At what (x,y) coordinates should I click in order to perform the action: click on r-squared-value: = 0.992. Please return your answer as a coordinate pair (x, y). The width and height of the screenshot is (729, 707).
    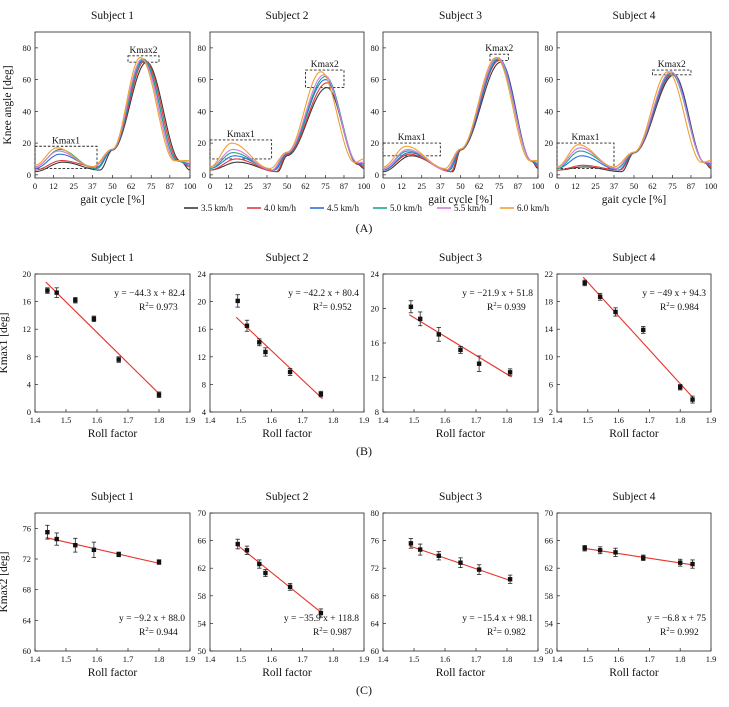
    Looking at the image, I should click on (684, 633).